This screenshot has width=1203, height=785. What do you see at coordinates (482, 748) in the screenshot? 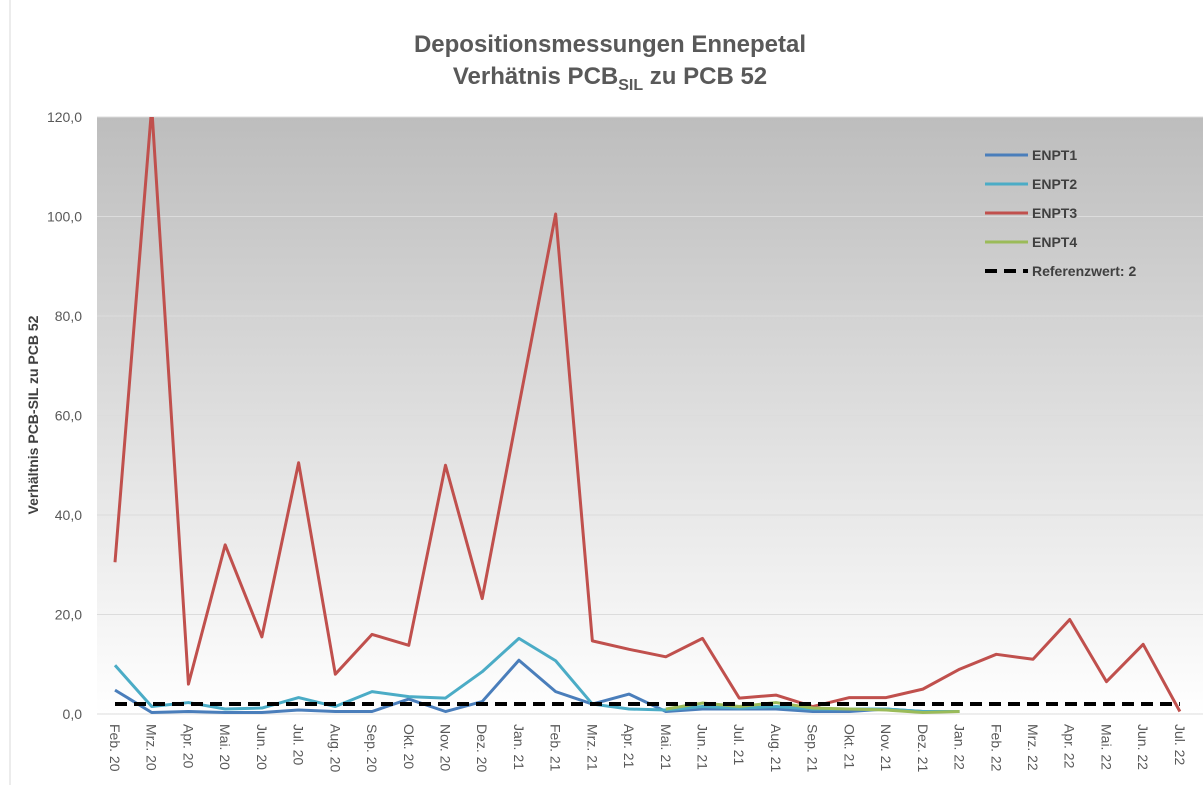
I see `x-tick-label: Dez. 20` at bounding box center [482, 748].